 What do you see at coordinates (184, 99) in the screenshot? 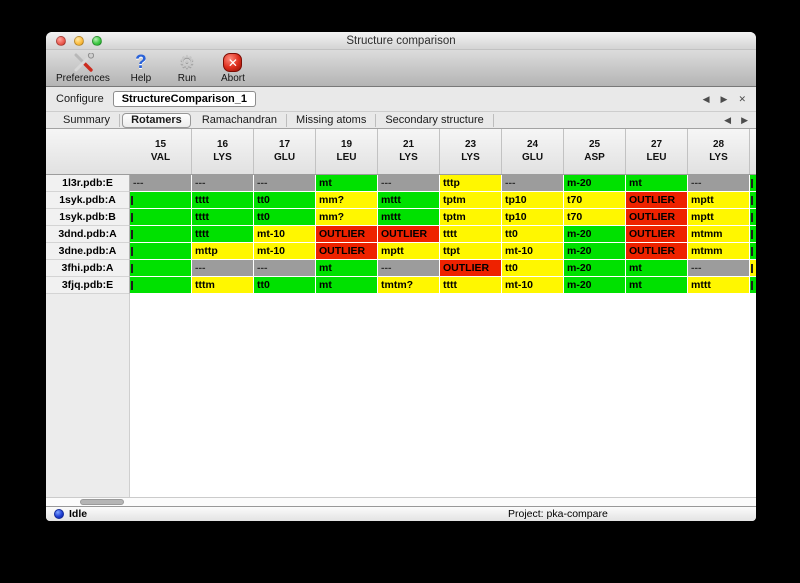
I see `configuration-name-field: StructureComparison_1` at bounding box center [184, 99].